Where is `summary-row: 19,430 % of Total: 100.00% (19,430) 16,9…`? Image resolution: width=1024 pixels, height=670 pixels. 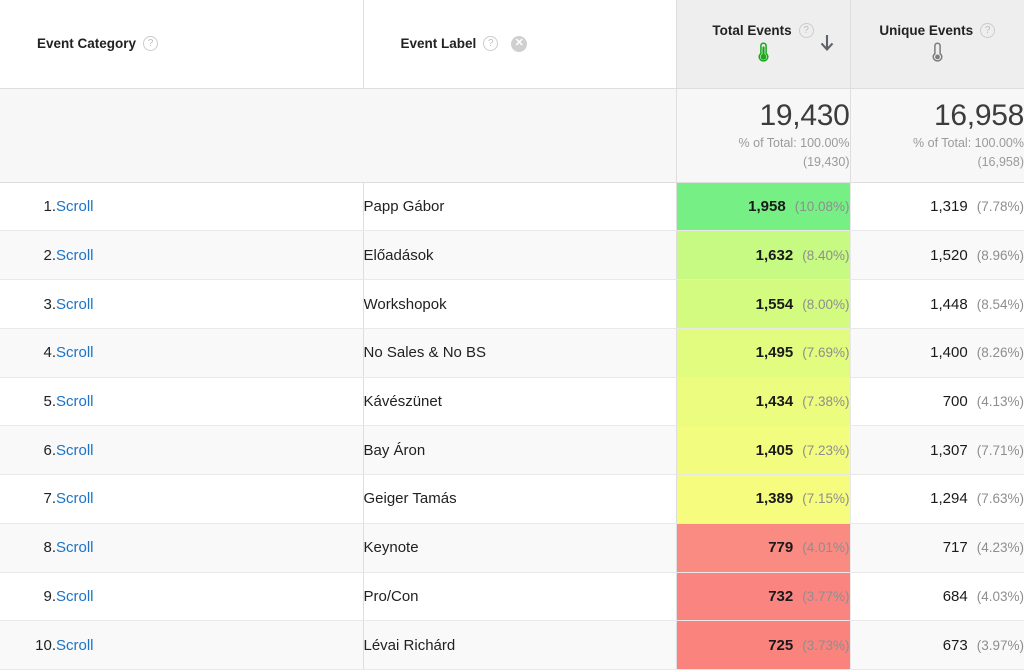 summary-row: 19,430 % of Total: 100.00% (19,430) 16,9… is located at coordinates (512, 135).